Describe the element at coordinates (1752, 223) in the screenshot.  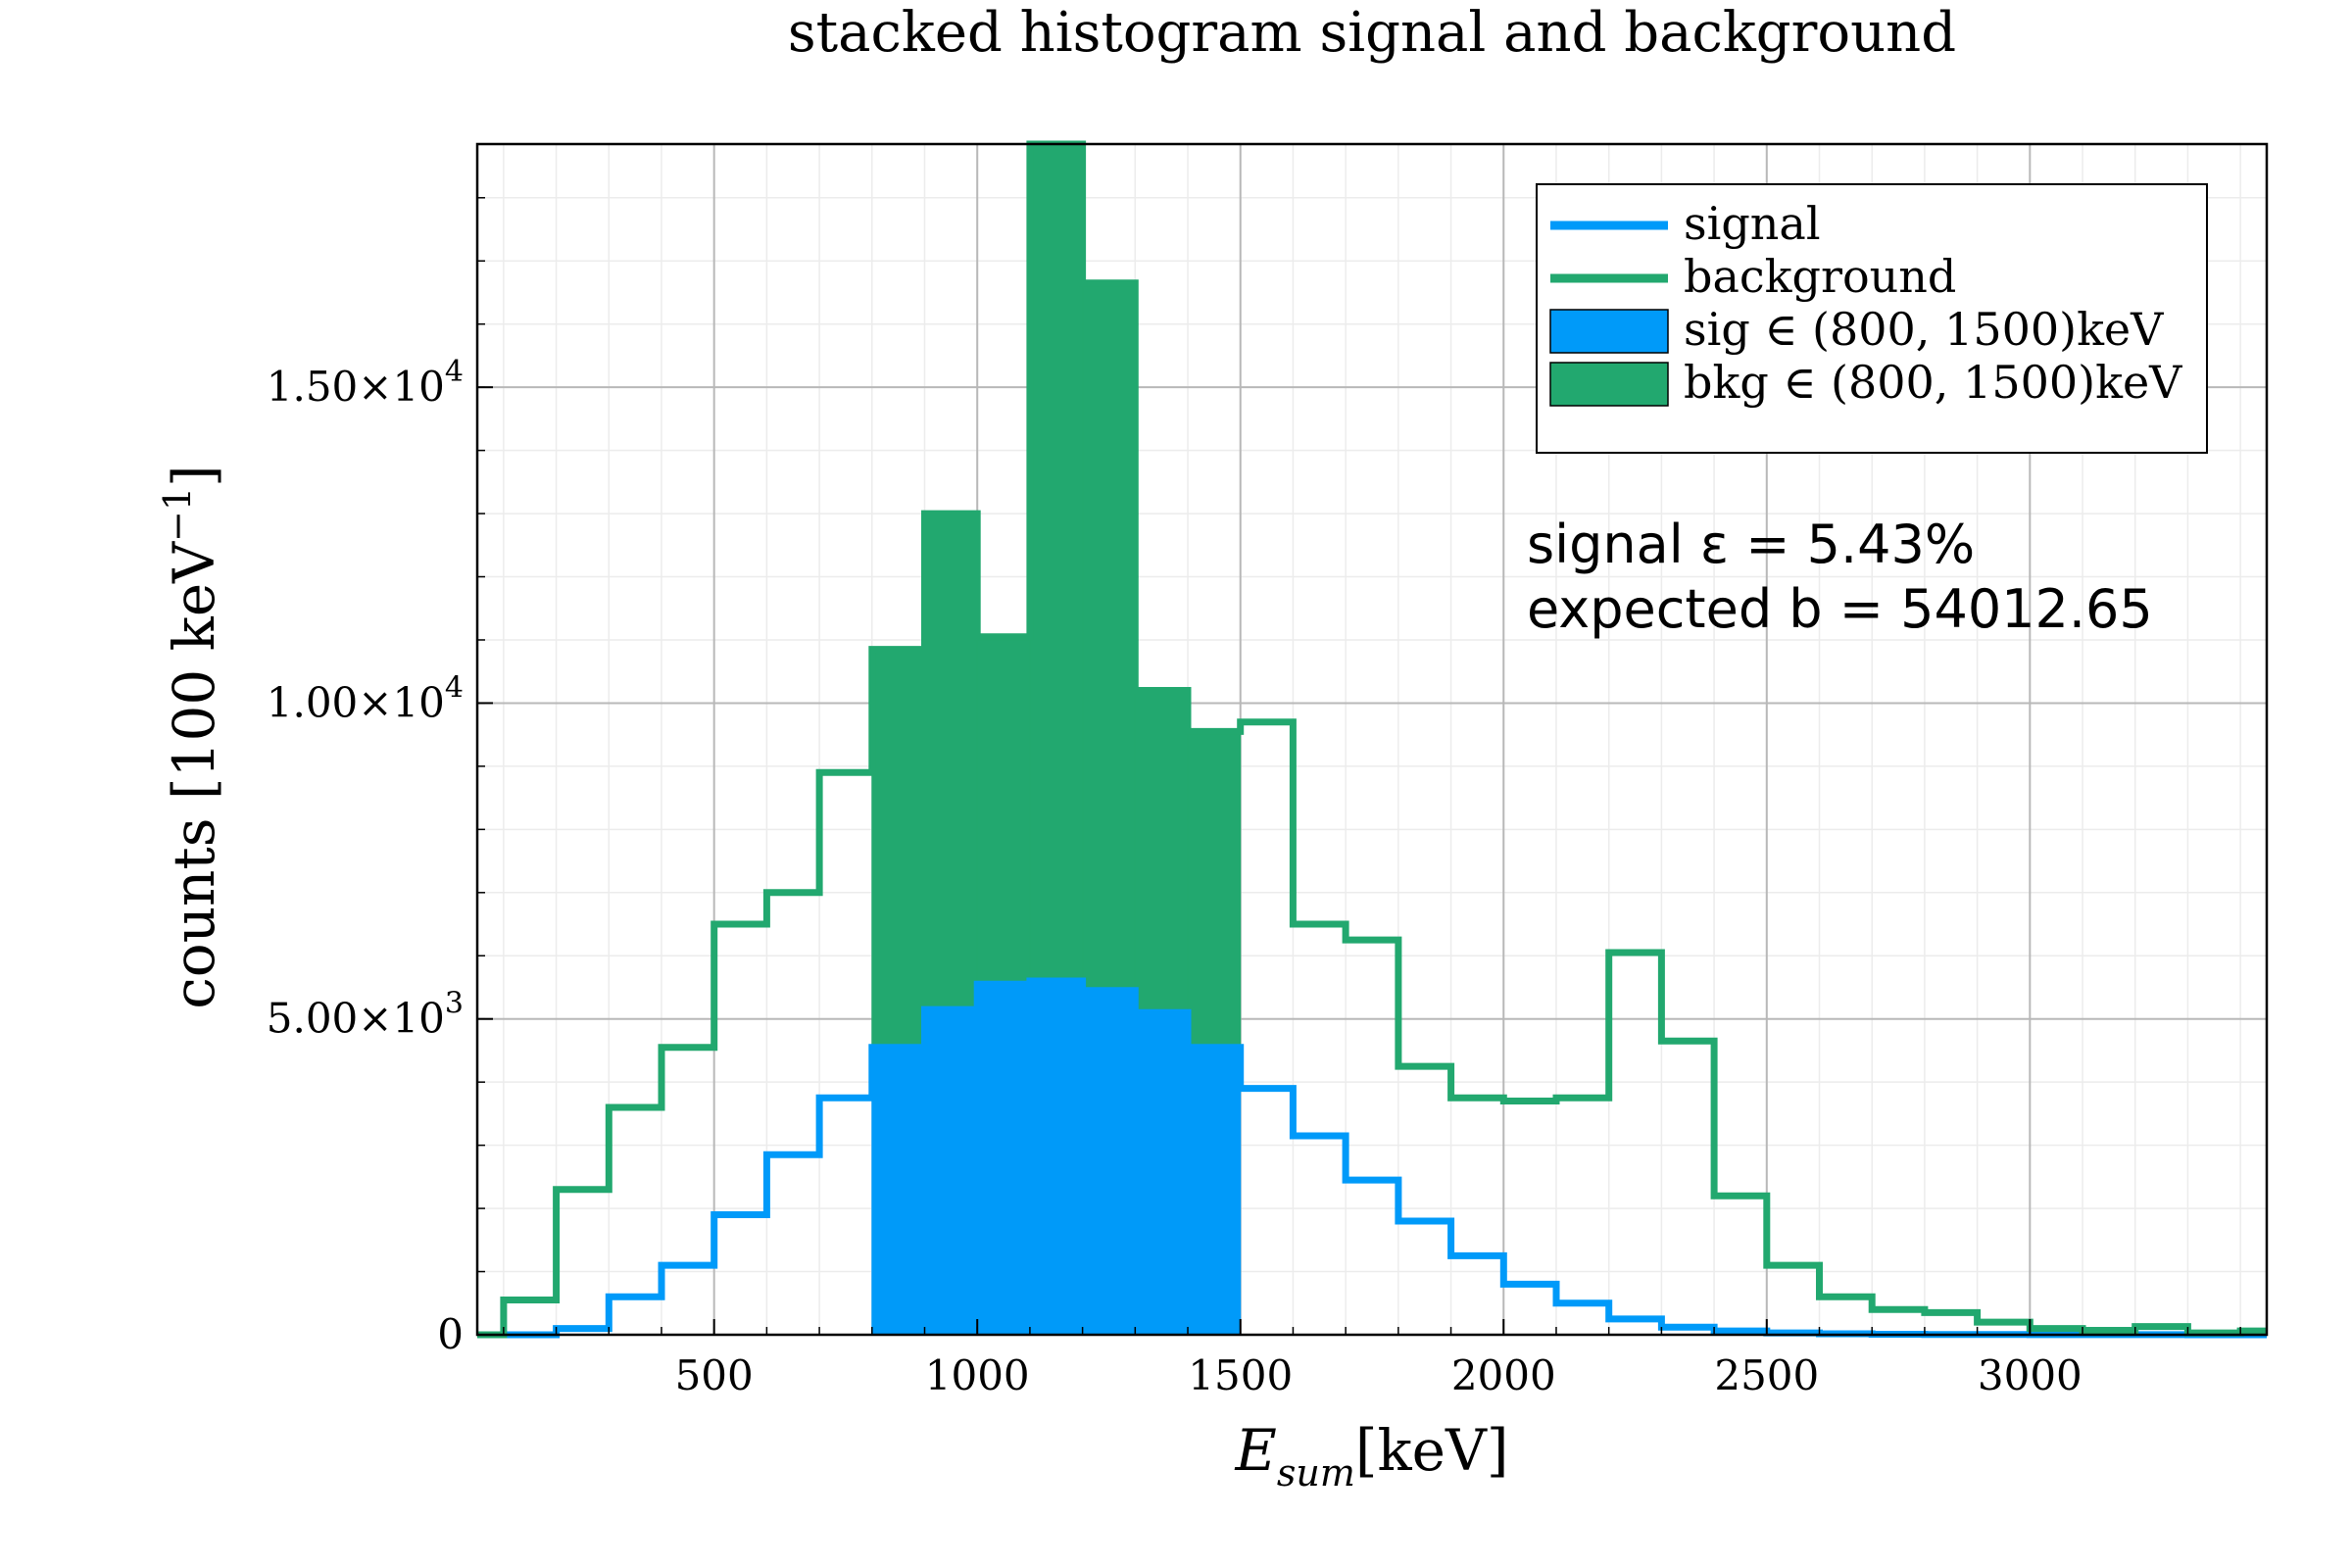
I see `legend-label: signal` at that location.